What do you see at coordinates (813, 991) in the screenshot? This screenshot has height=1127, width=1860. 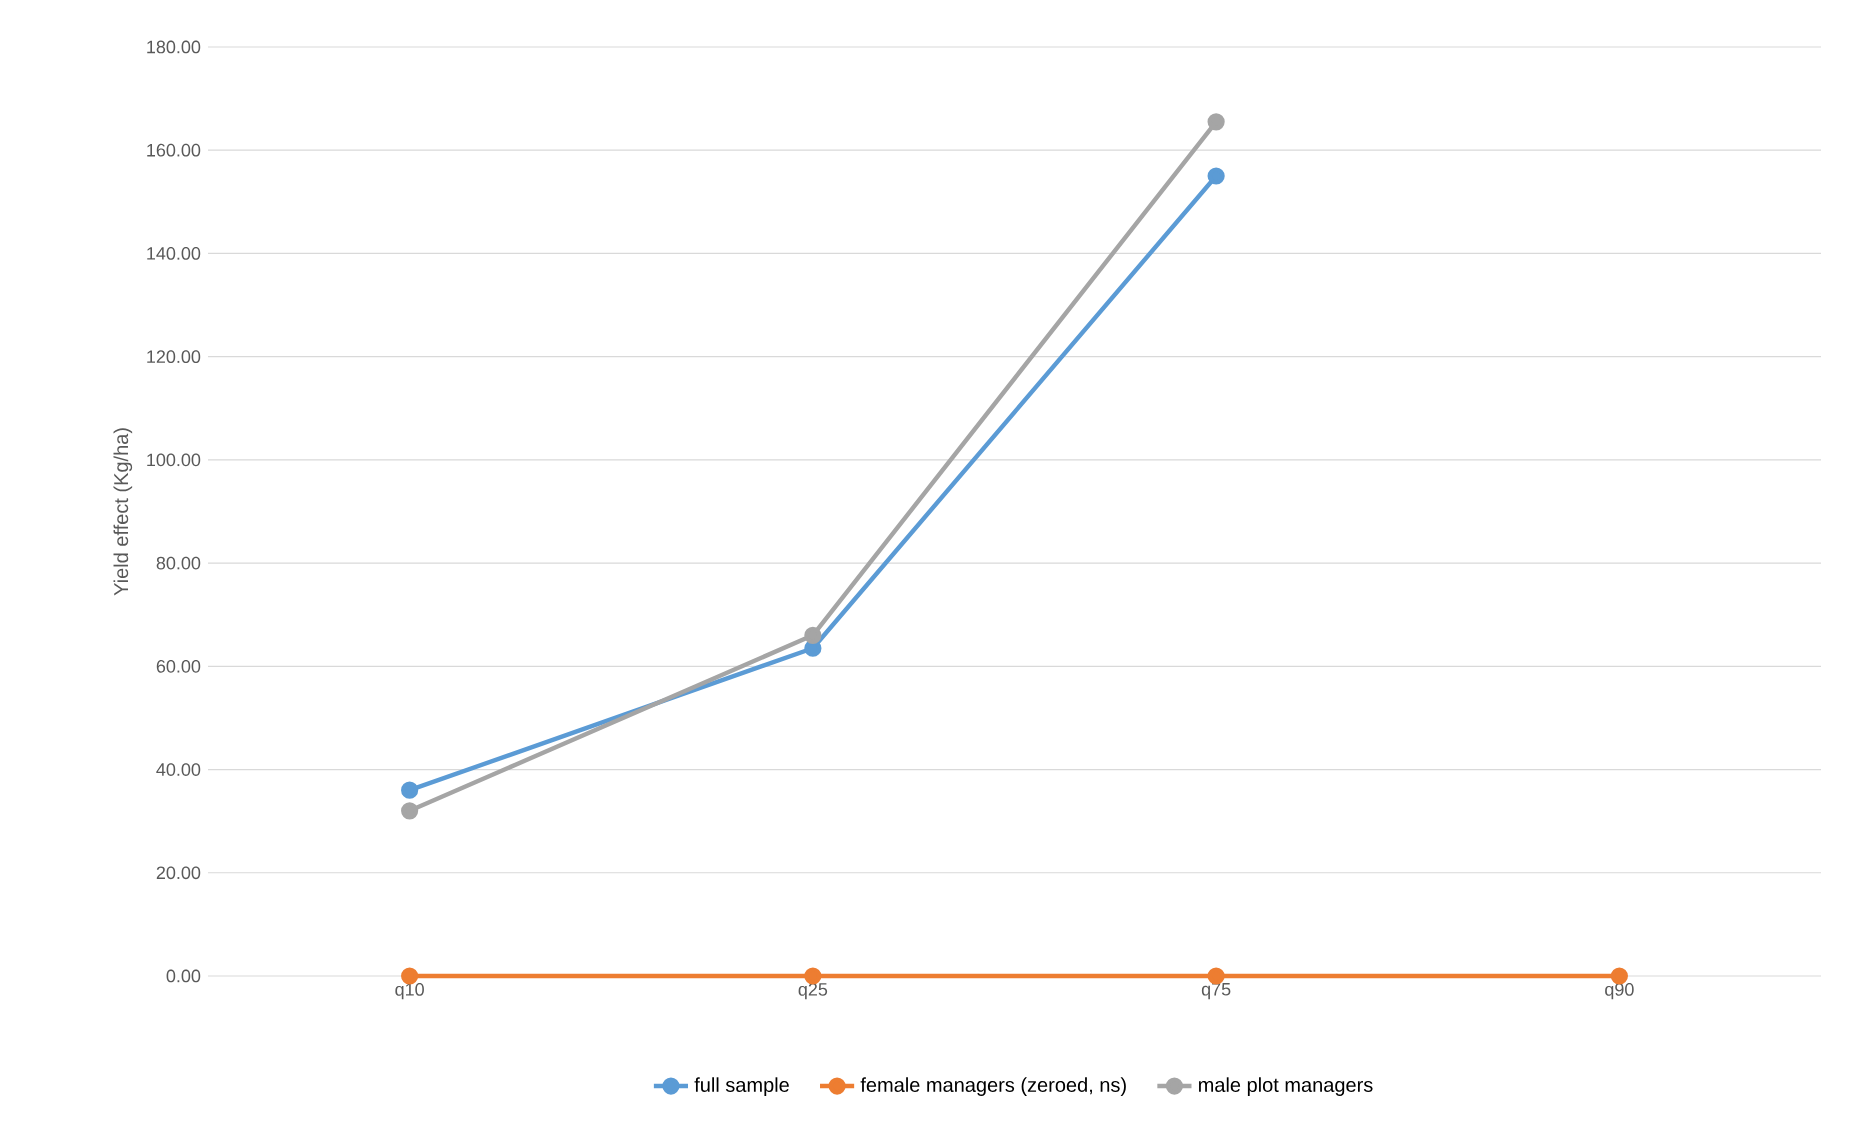 I see `x-tick-label: q25` at bounding box center [813, 991].